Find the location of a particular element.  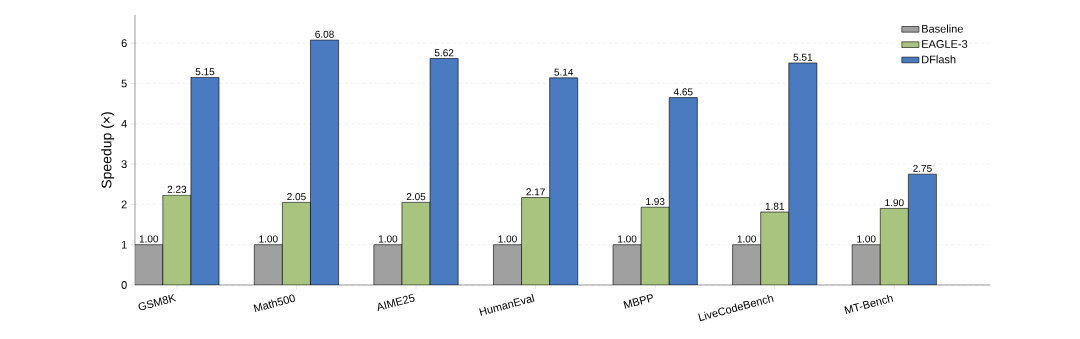

x-tick-label: MBPP is located at coordinates (638, 301).